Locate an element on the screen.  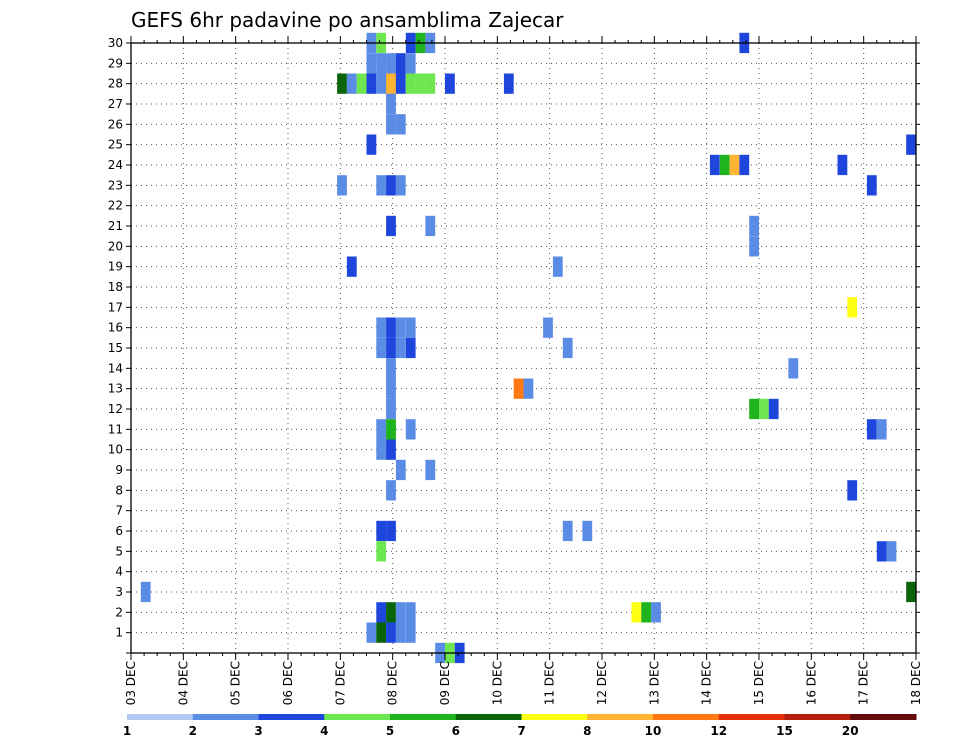
y-tick-label: 11 is located at coordinates (115, 429).